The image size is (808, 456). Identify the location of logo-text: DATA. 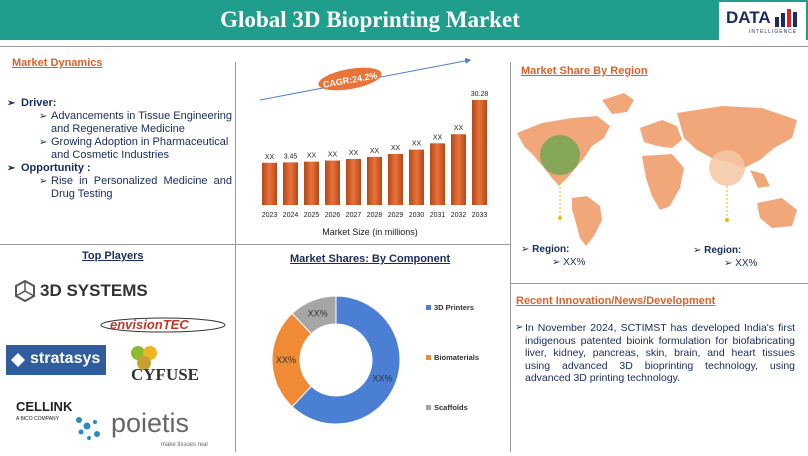
(748, 17).